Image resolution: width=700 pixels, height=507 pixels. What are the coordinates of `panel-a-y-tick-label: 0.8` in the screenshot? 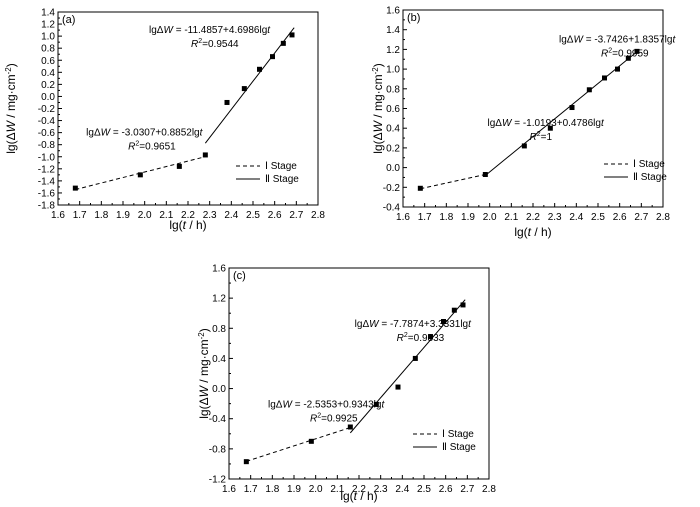 It's located at (48, 49).